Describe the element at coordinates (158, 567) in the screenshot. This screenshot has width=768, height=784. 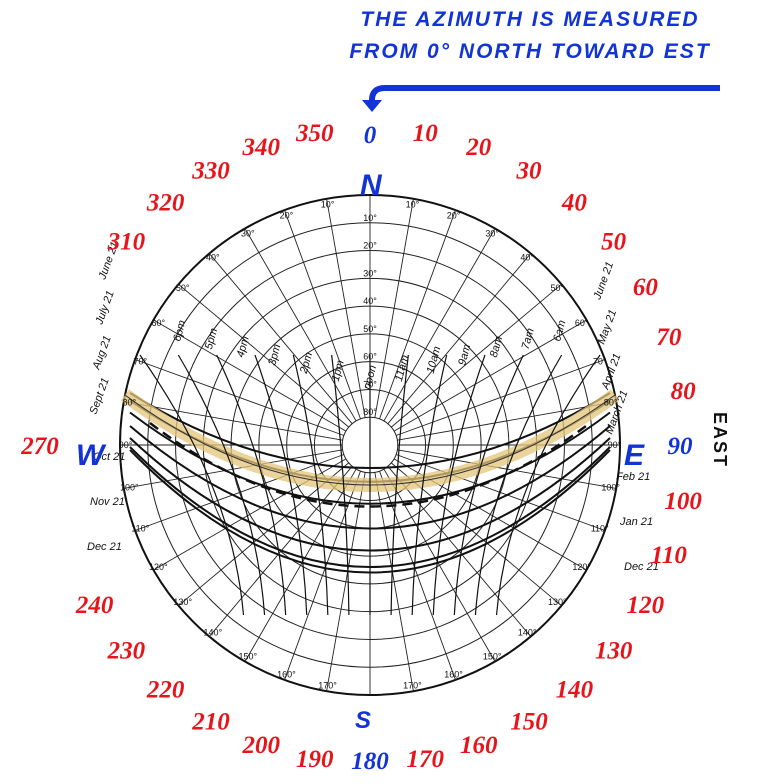
I see `inner-tick-label: 120°` at that location.